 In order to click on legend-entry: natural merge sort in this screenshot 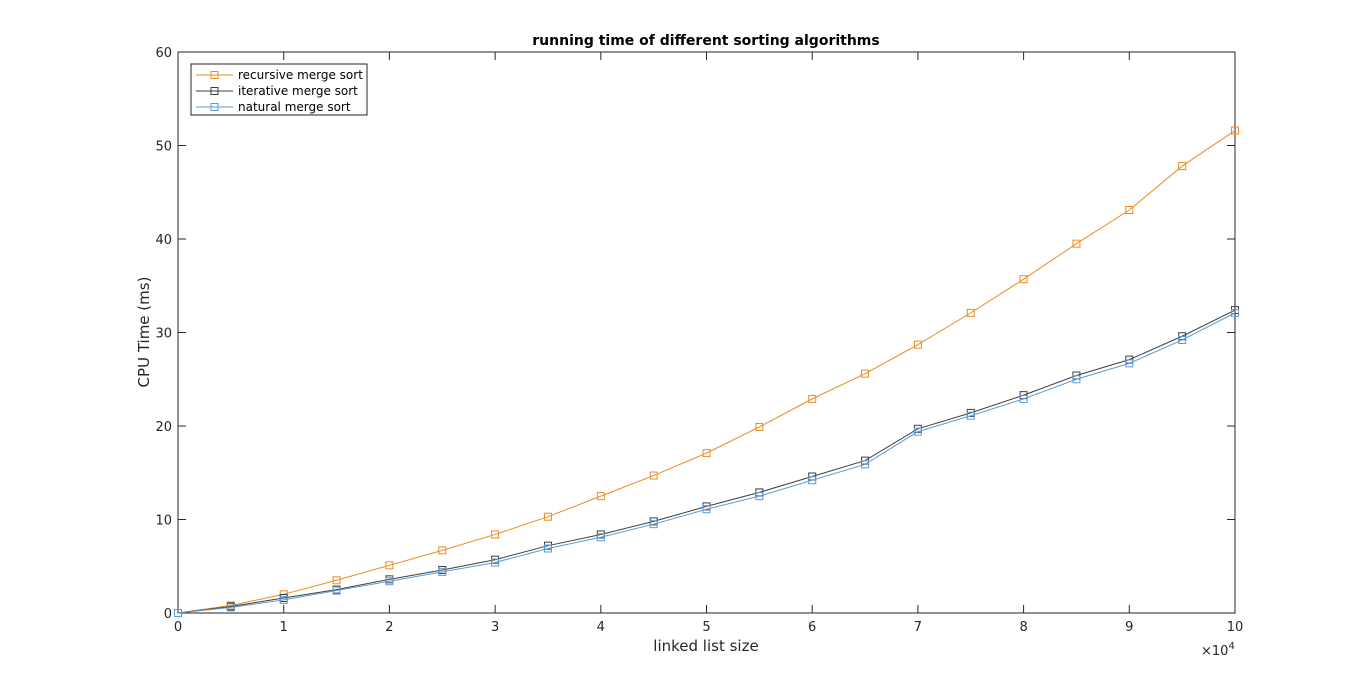, I will do `click(273, 107)`.